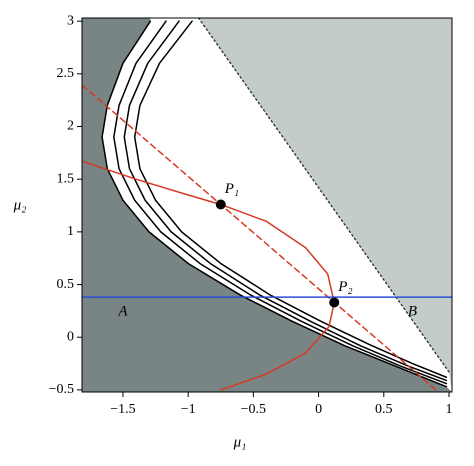 The height and width of the screenshot is (466, 474). Describe the element at coordinates (449, 409) in the screenshot. I see `x-tick-label: 1` at that location.